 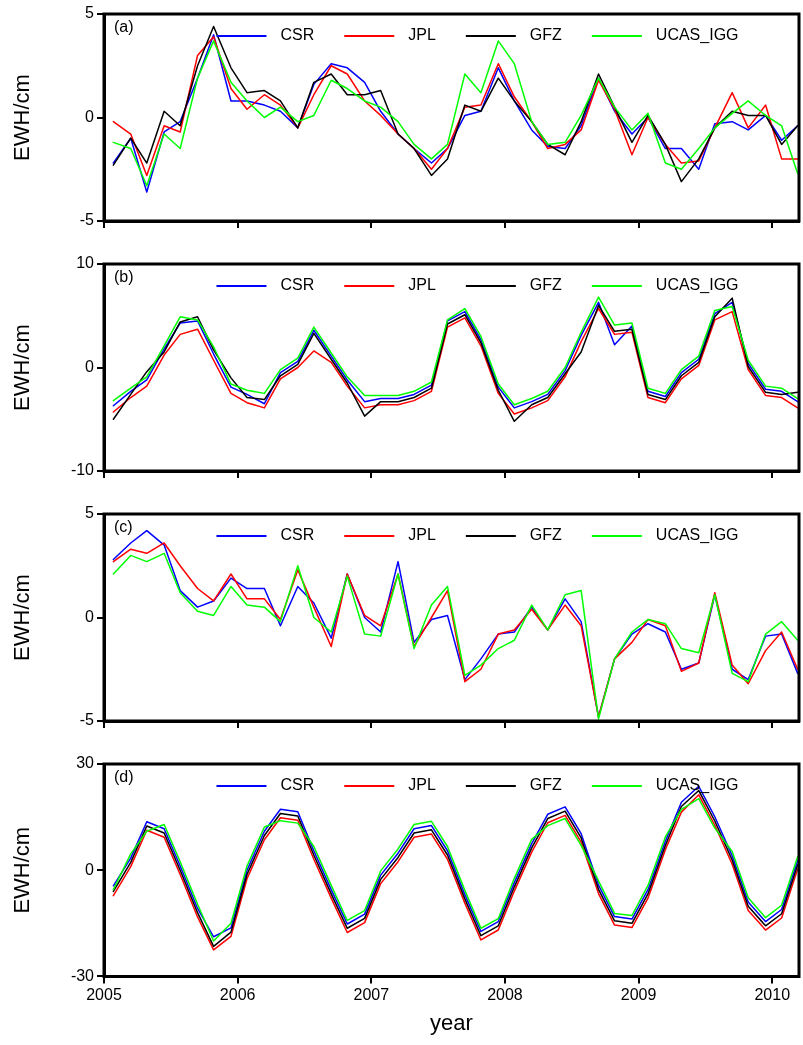 I want to click on y-tick-label: -30, so click(x=82, y=975).